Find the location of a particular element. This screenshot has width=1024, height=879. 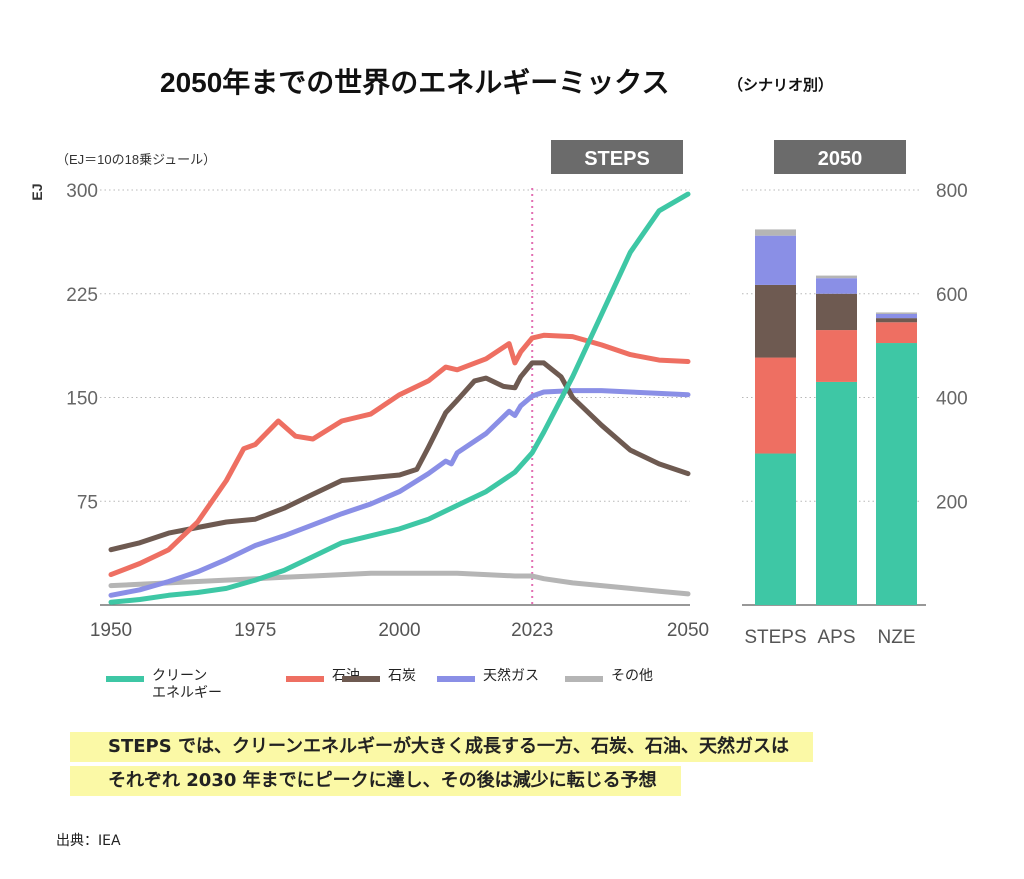

bar-segment-steps-clean is located at coordinates (775, 529).